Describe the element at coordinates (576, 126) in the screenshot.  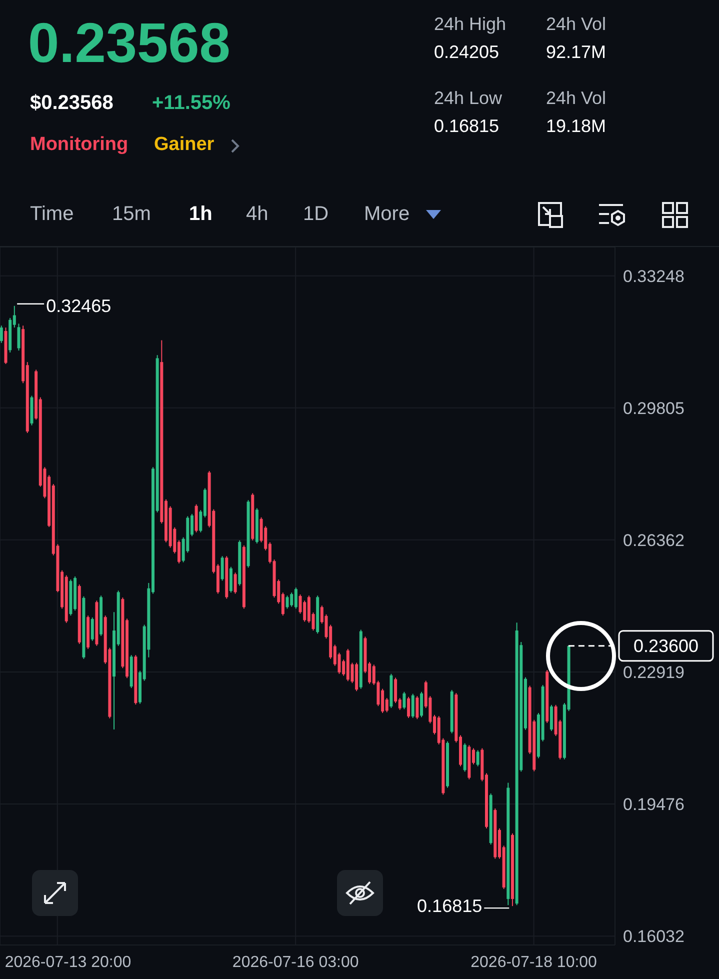
I see `text: 19.18M` at that location.